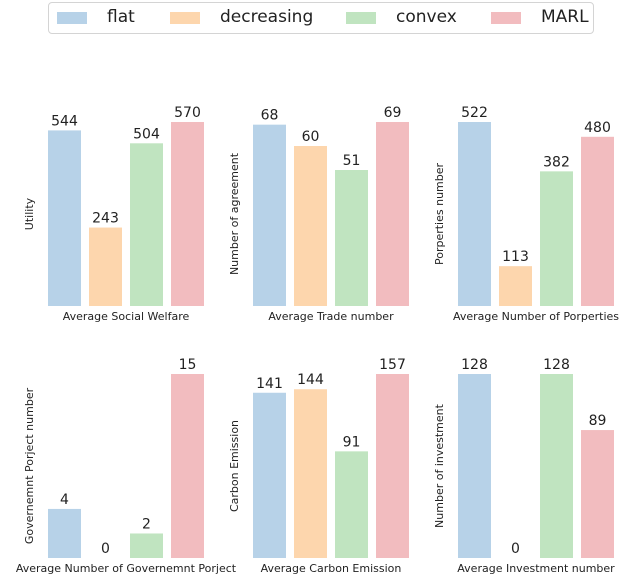  I want to click on x-axis-label: Average Carbon Emission, so click(331, 568).